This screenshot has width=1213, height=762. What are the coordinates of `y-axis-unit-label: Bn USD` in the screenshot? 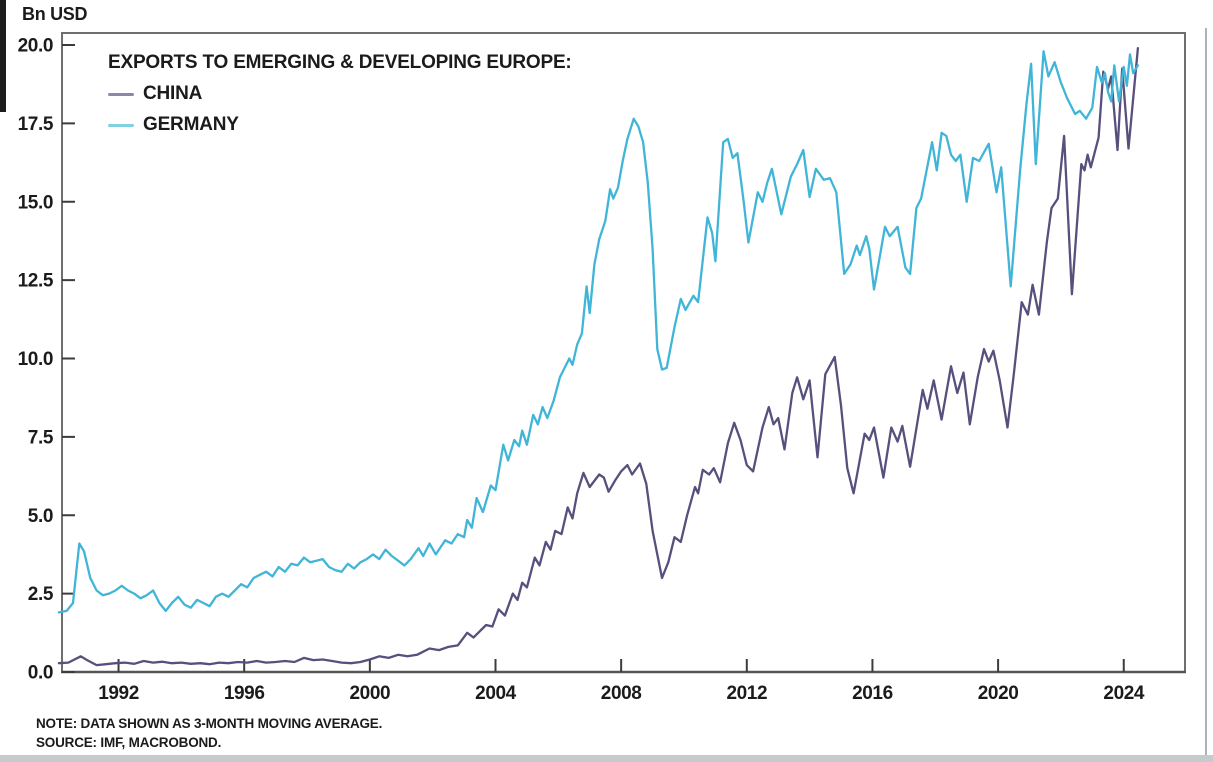 It's located at (55, 14).